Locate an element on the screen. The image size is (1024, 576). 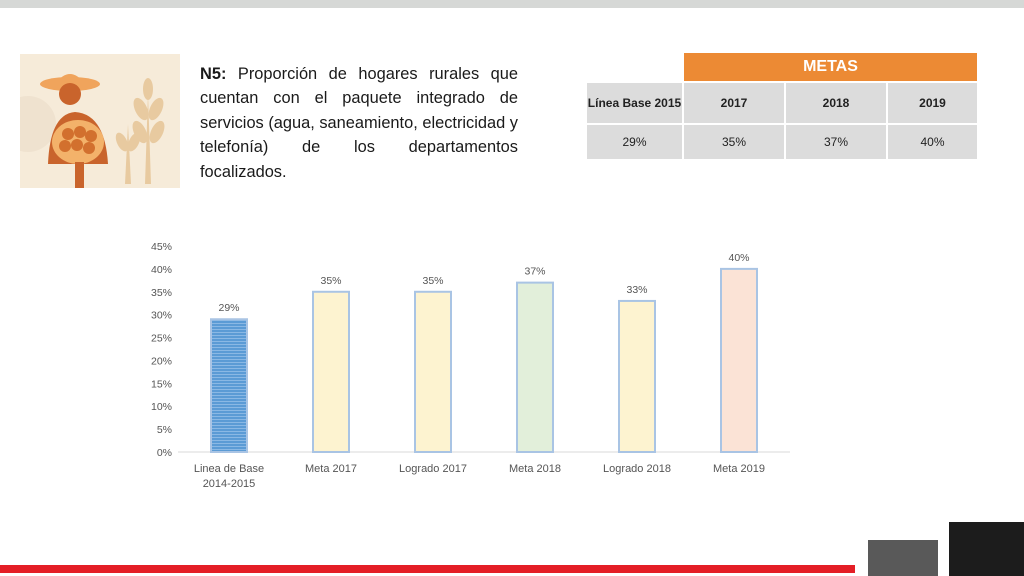
x-tick-label: 2014-2015 is located at coordinates (229, 484).